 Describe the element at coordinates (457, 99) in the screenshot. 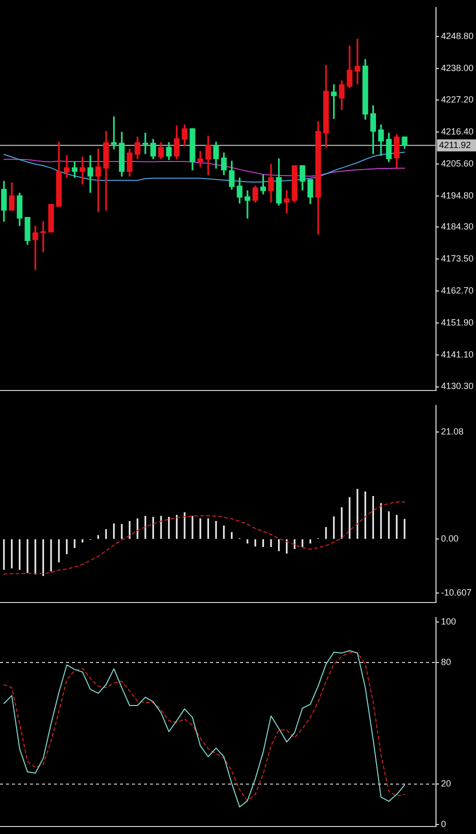

I see `y-tick-label: 4227.20` at that location.